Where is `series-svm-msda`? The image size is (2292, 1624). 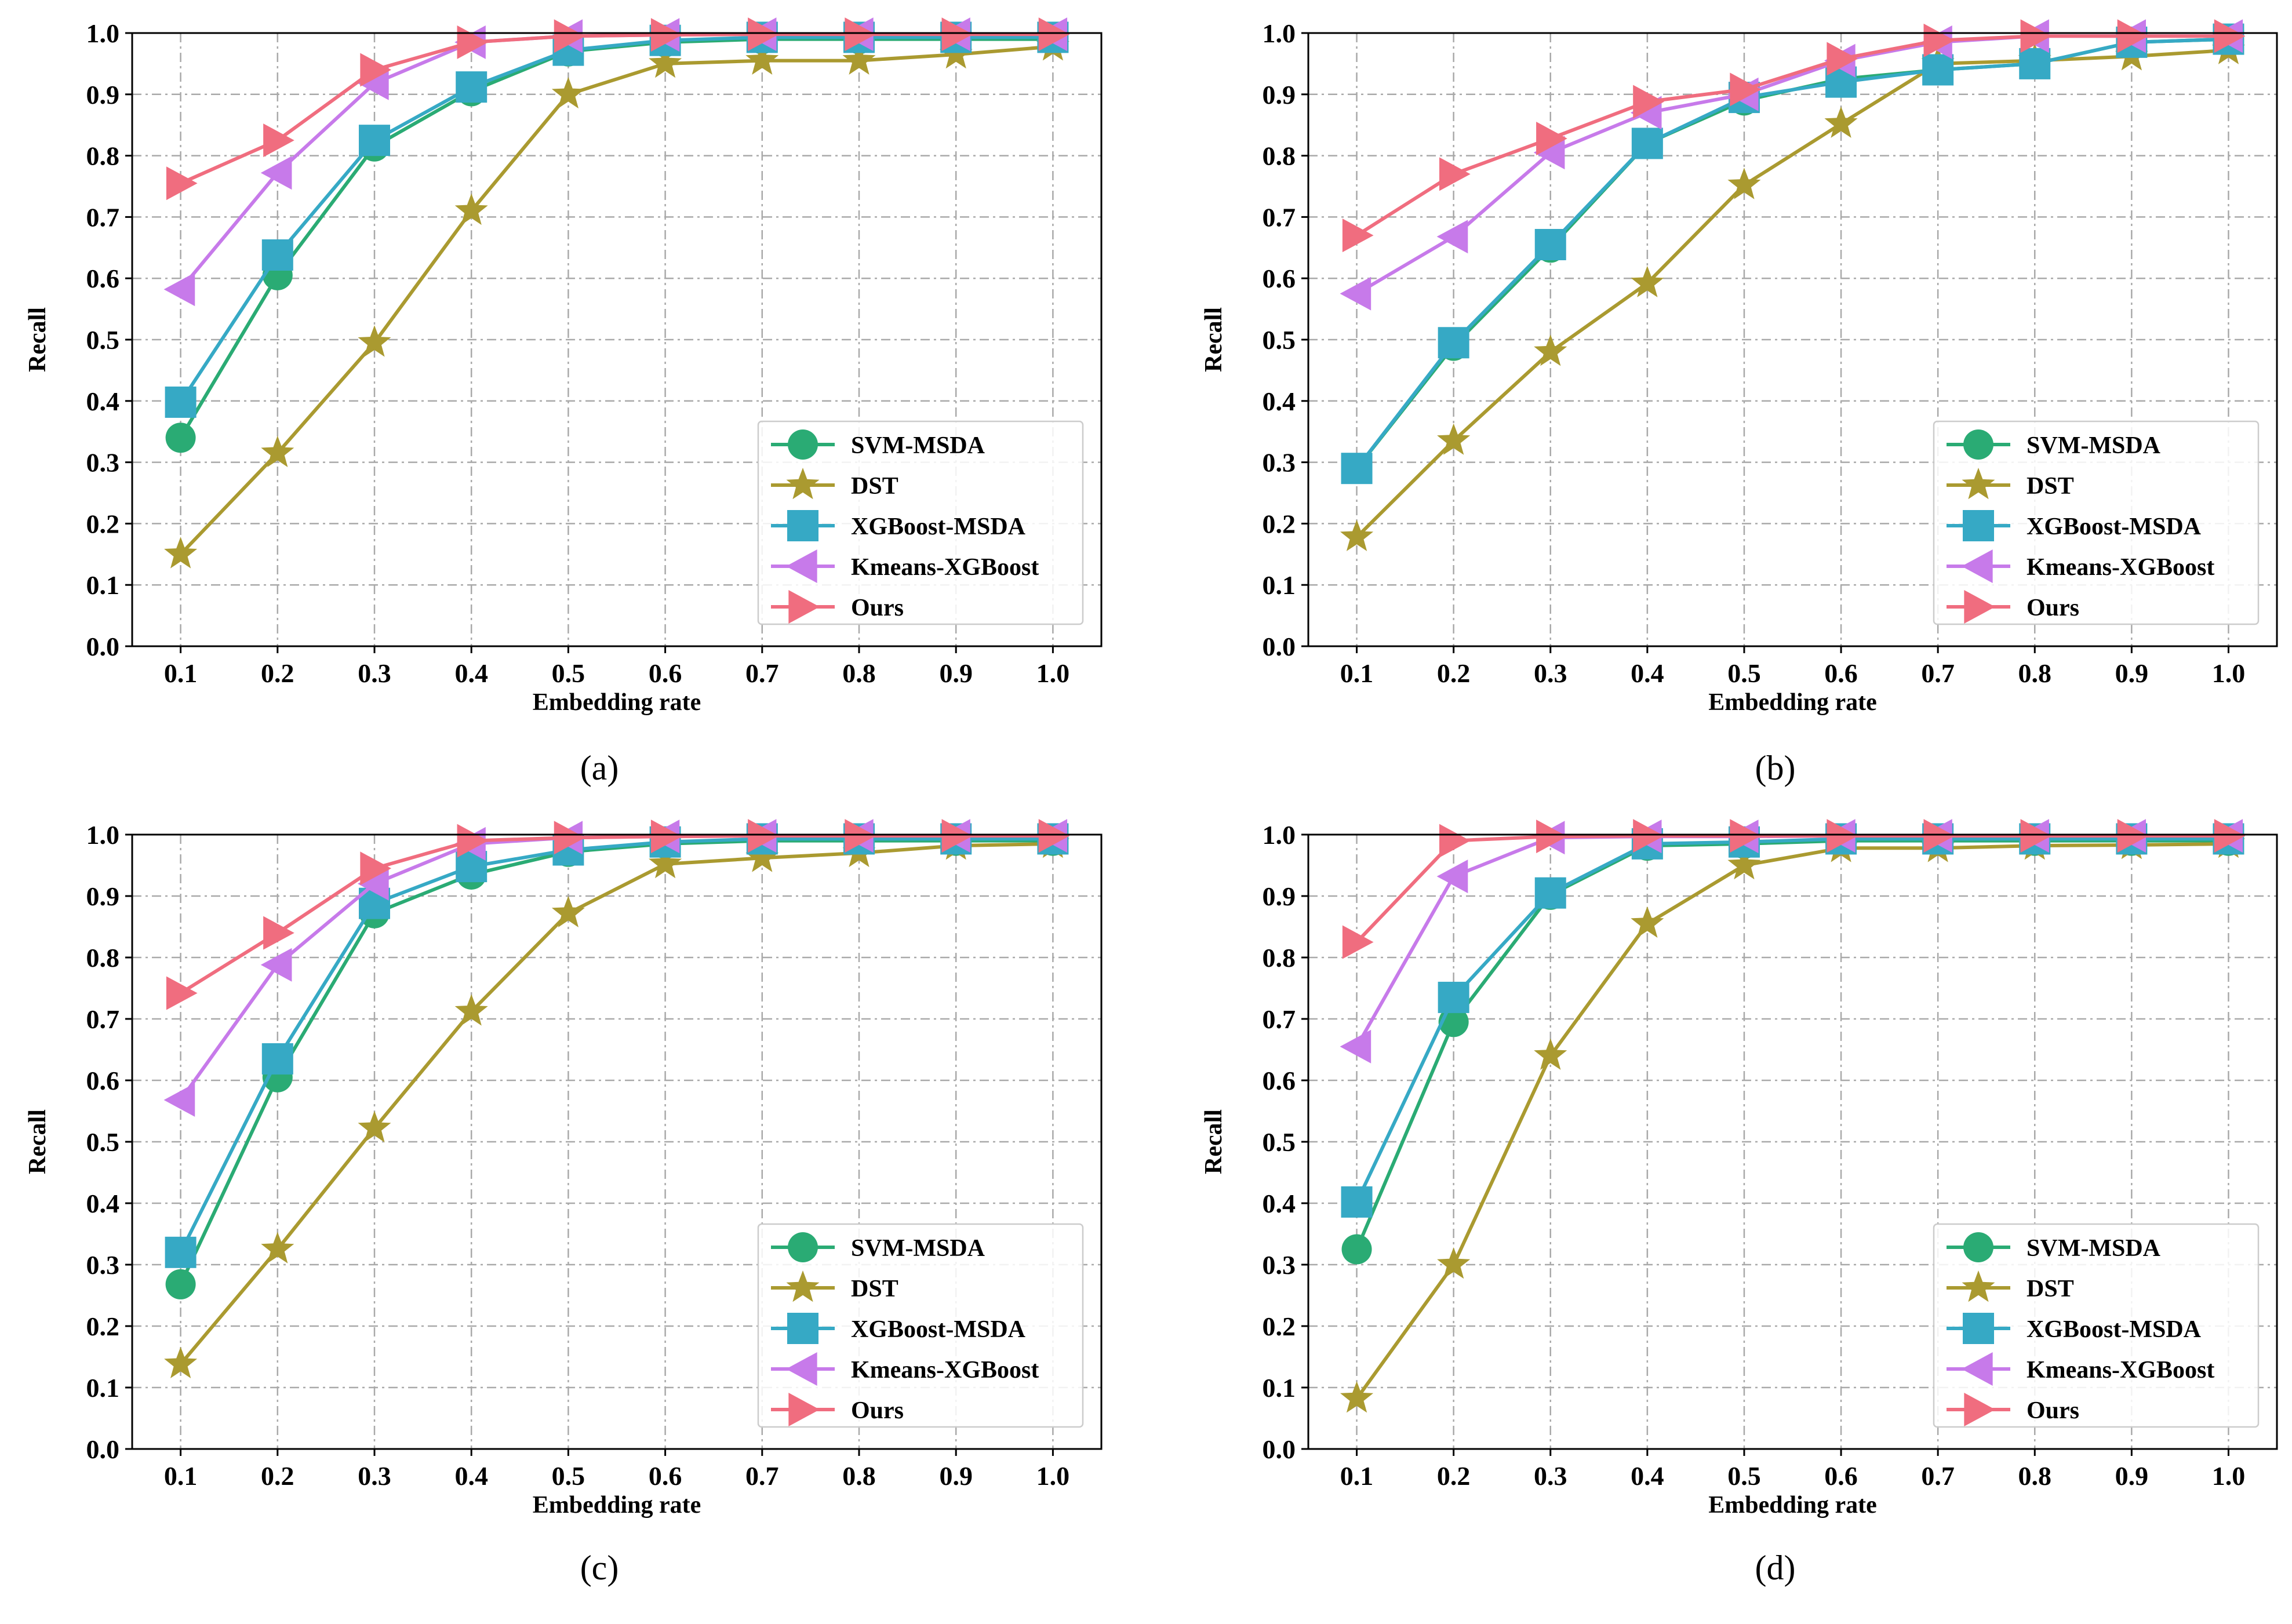 series-svm-msda is located at coordinates (1793, 1045).